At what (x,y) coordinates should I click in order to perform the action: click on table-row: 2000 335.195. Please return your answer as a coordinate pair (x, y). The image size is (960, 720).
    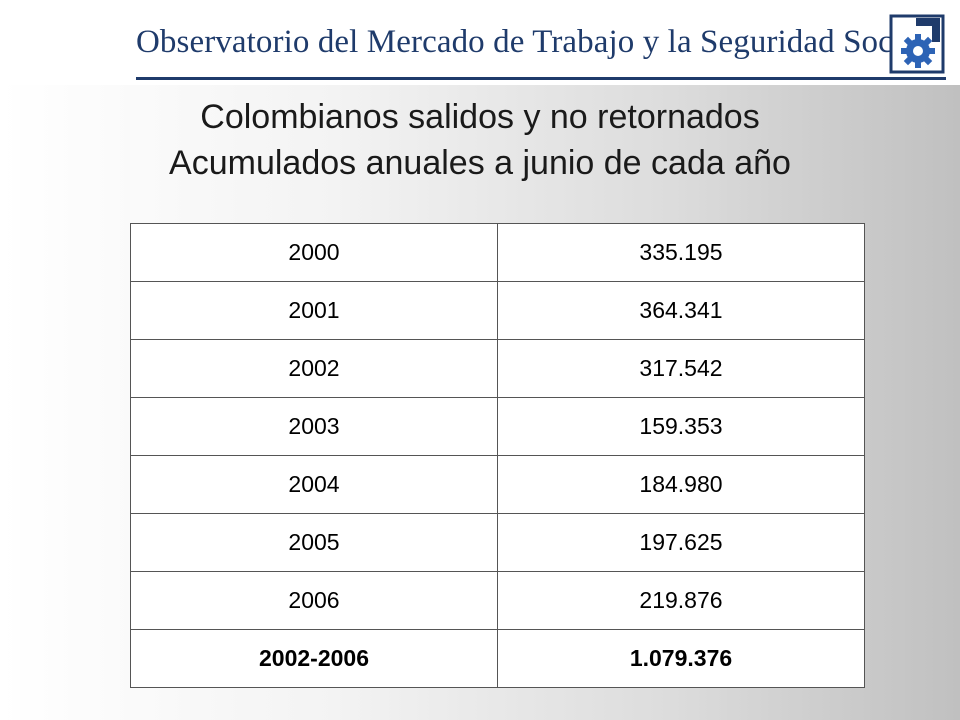
    Looking at the image, I should click on (497, 252).